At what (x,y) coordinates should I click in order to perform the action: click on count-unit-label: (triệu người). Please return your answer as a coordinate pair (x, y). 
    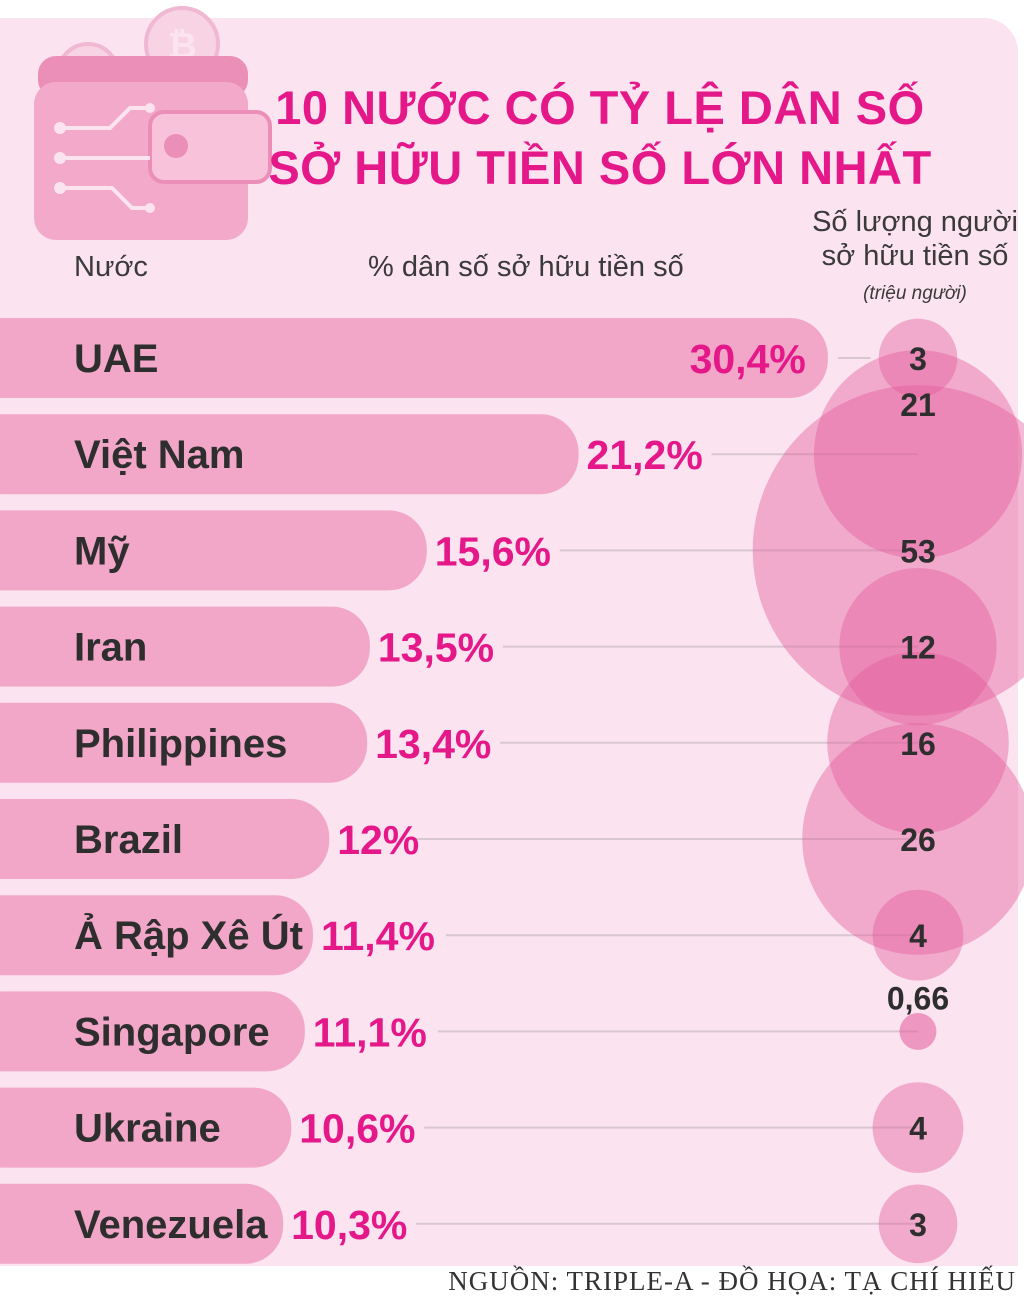
    Looking at the image, I should click on (915, 293).